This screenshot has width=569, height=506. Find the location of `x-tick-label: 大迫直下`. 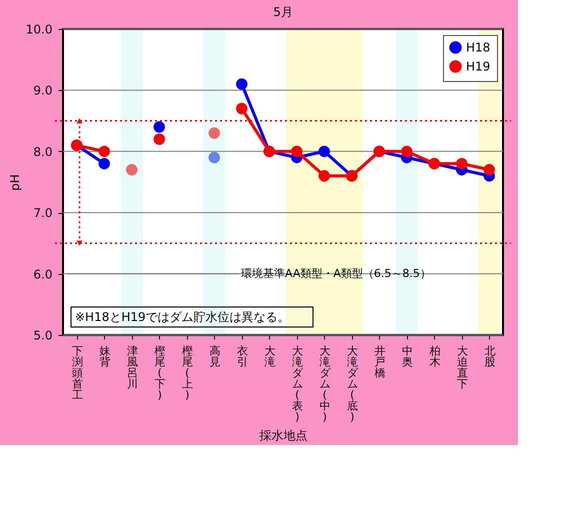

x-tick-label: 大迫直下 is located at coordinates (462, 367).